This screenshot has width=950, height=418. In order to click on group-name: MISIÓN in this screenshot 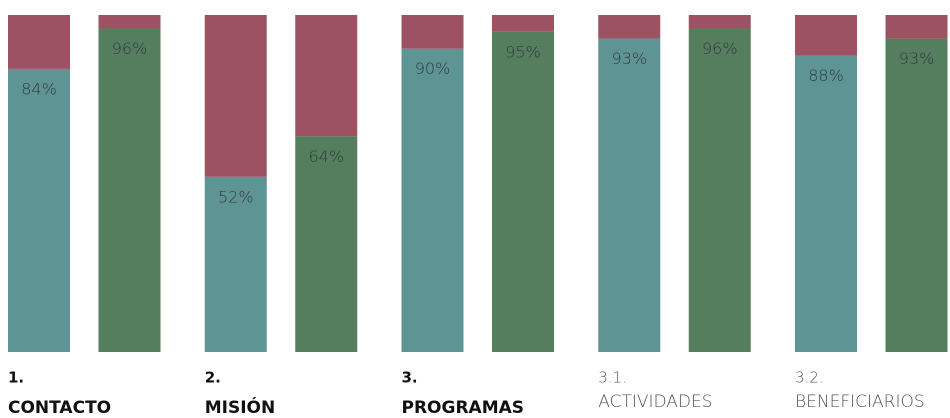, I will do `click(240, 407)`.